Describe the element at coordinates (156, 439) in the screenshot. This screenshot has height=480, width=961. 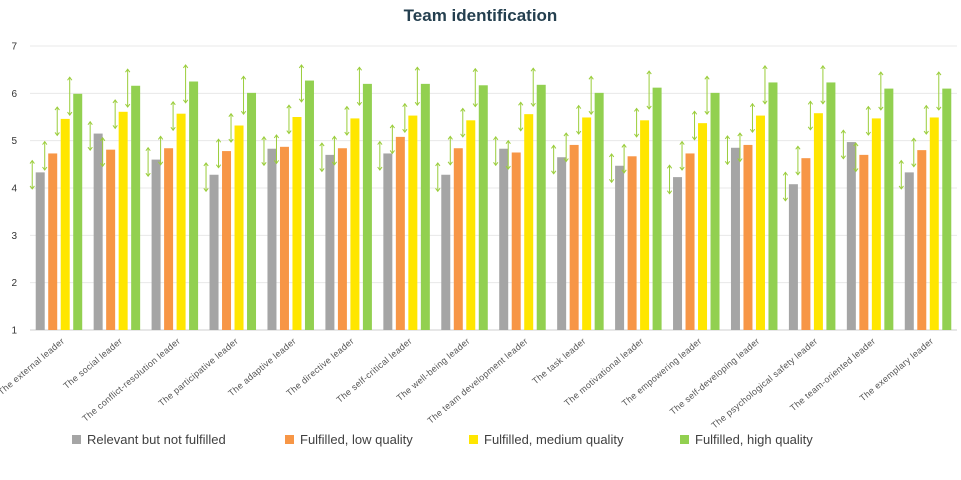
I see `legend-label: Relevant but not fulfilled` at that location.